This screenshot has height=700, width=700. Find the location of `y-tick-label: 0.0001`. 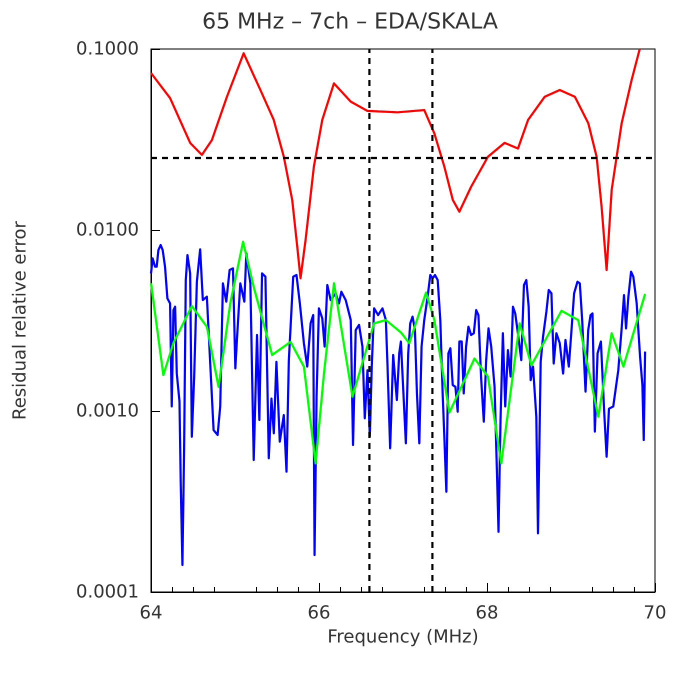

y-tick-label: 0.0001 is located at coordinates (107, 592).